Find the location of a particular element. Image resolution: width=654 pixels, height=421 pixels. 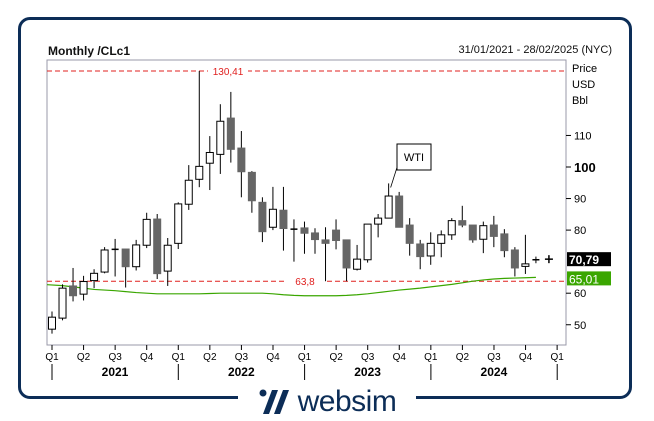

chart-title: Monthly /CLc1 is located at coordinates (89, 51).